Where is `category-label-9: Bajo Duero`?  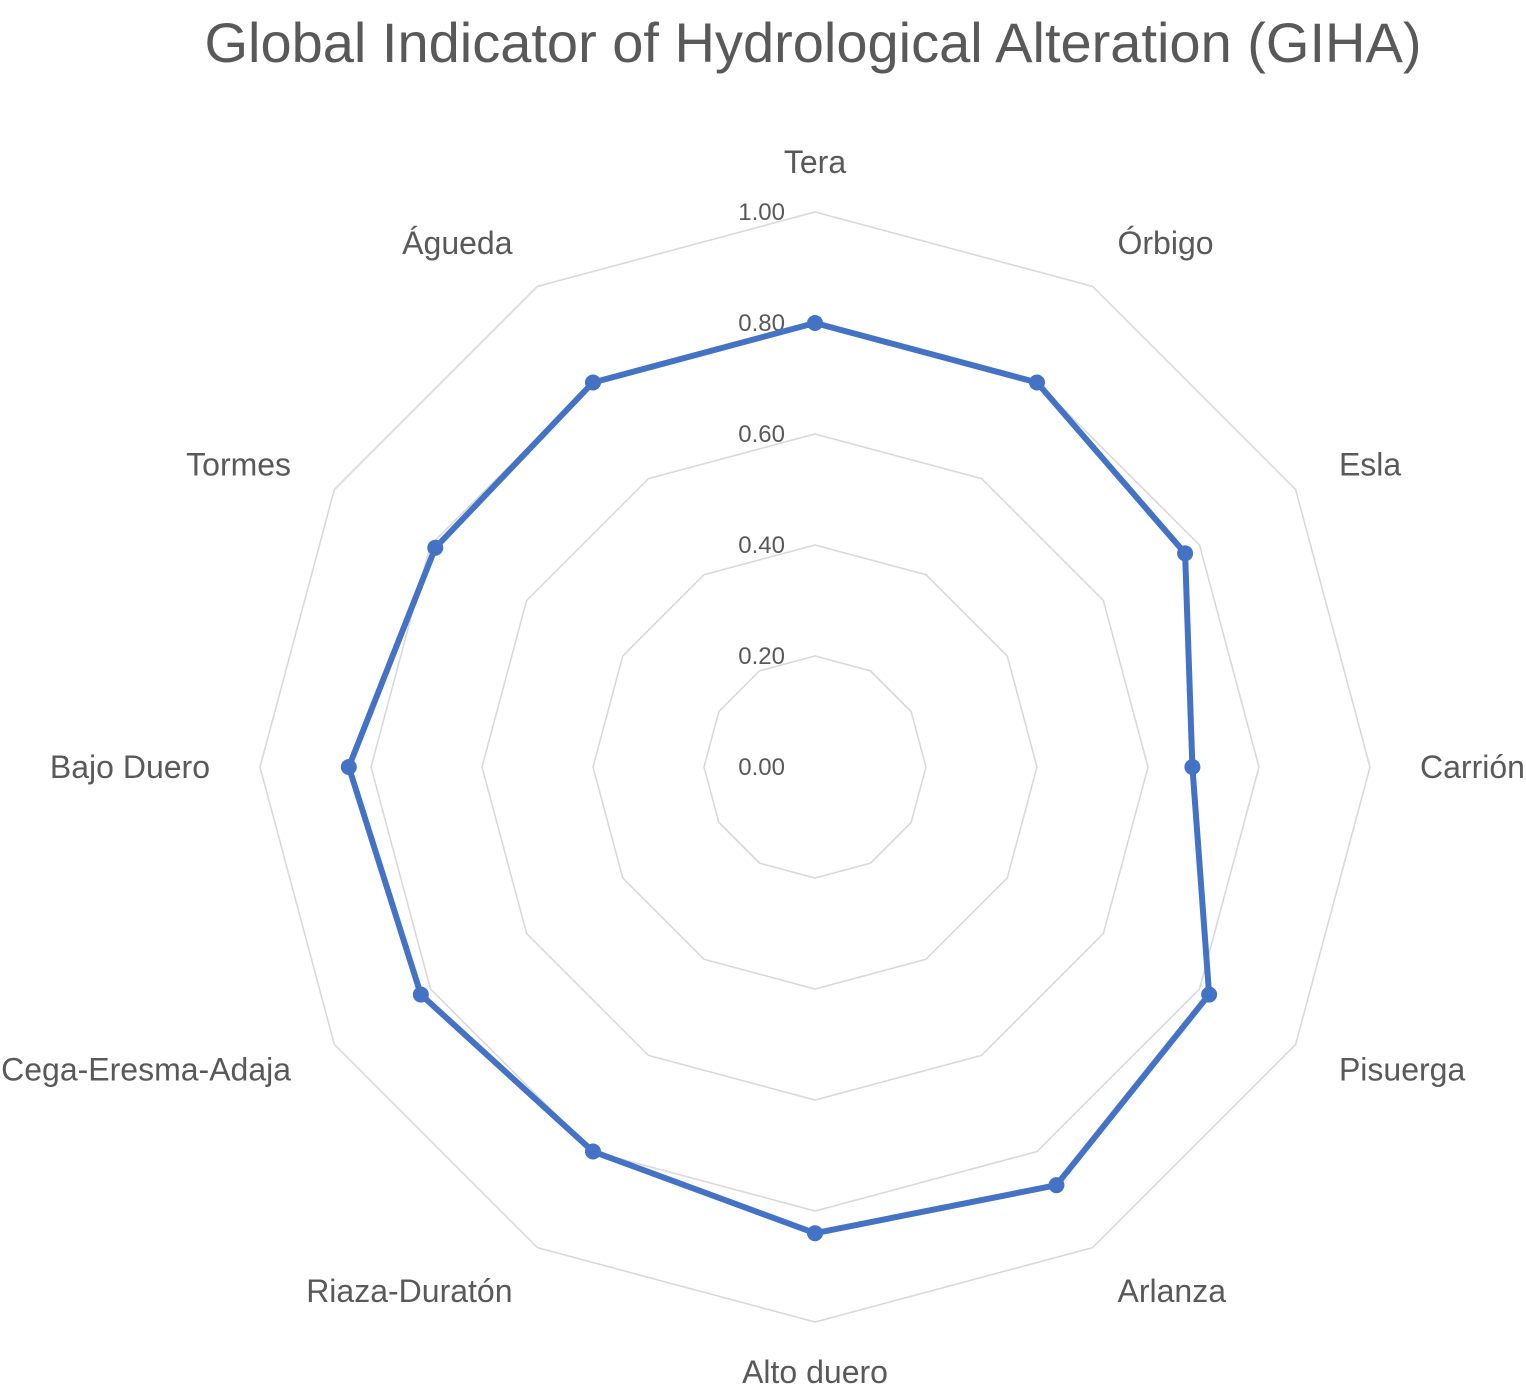
category-label-9: Bajo Duero is located at coordinates (130, 767).